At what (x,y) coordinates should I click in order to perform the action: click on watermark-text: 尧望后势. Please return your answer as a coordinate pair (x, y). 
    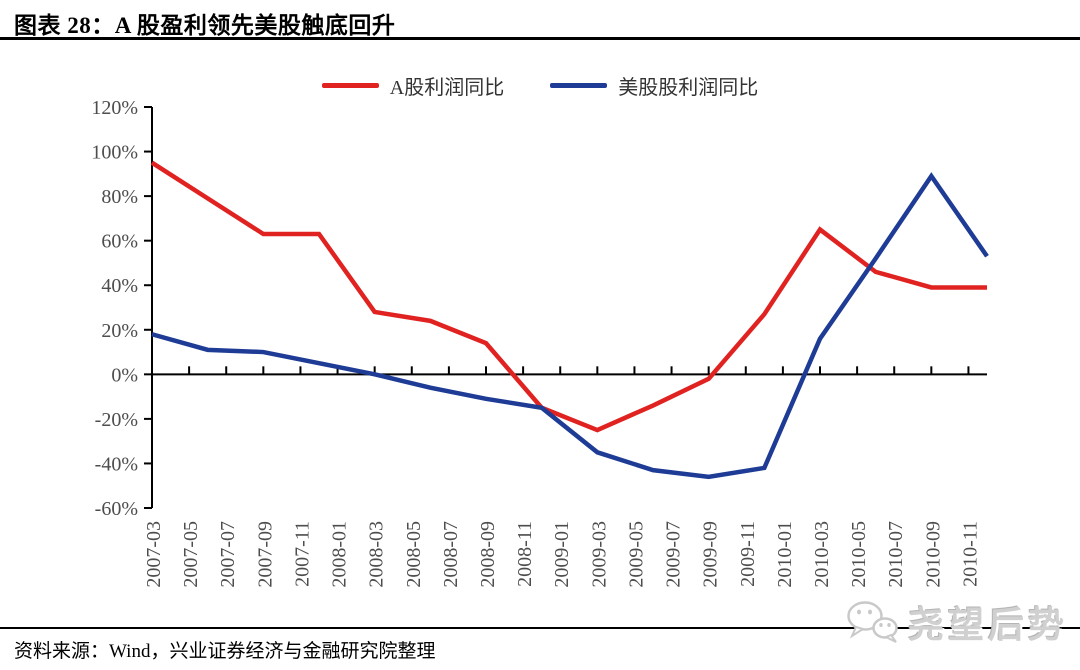
    Looking at the image, I should click on (987, 625).